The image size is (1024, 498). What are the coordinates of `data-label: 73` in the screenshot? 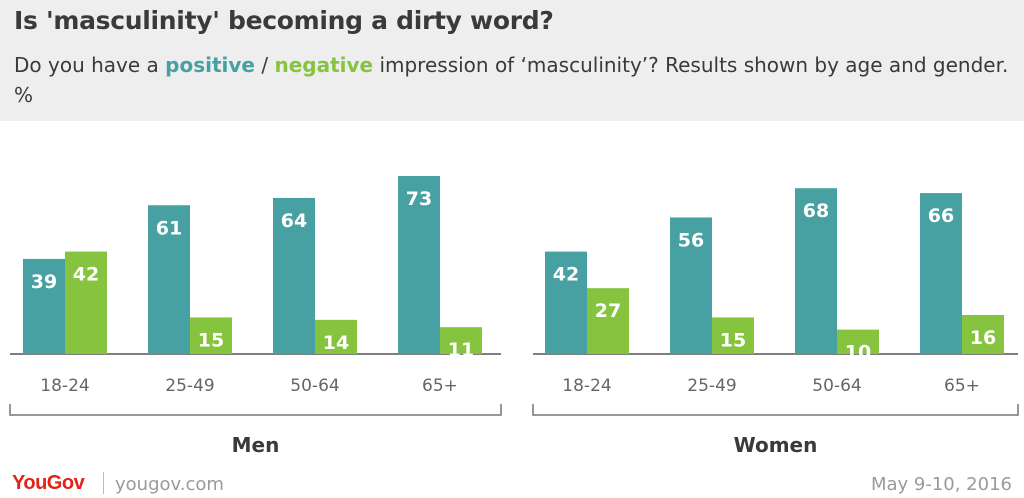 It's located at (419, 199).